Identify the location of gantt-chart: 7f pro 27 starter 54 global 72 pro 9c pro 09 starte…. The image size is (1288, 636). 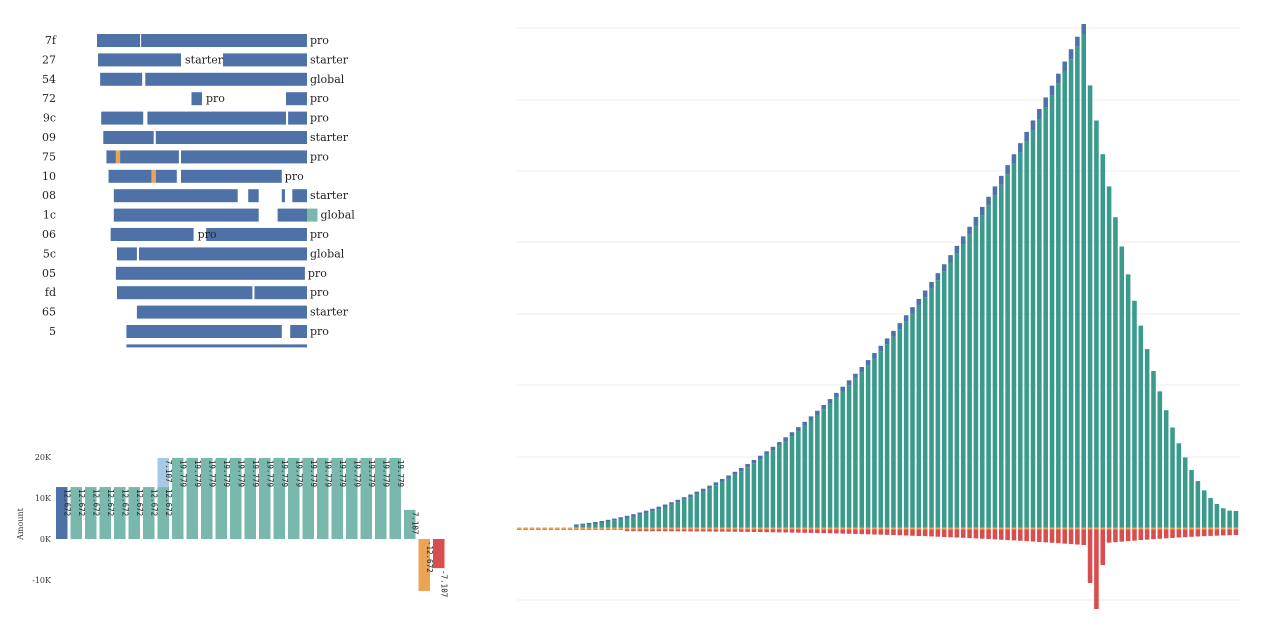
(198, 191).